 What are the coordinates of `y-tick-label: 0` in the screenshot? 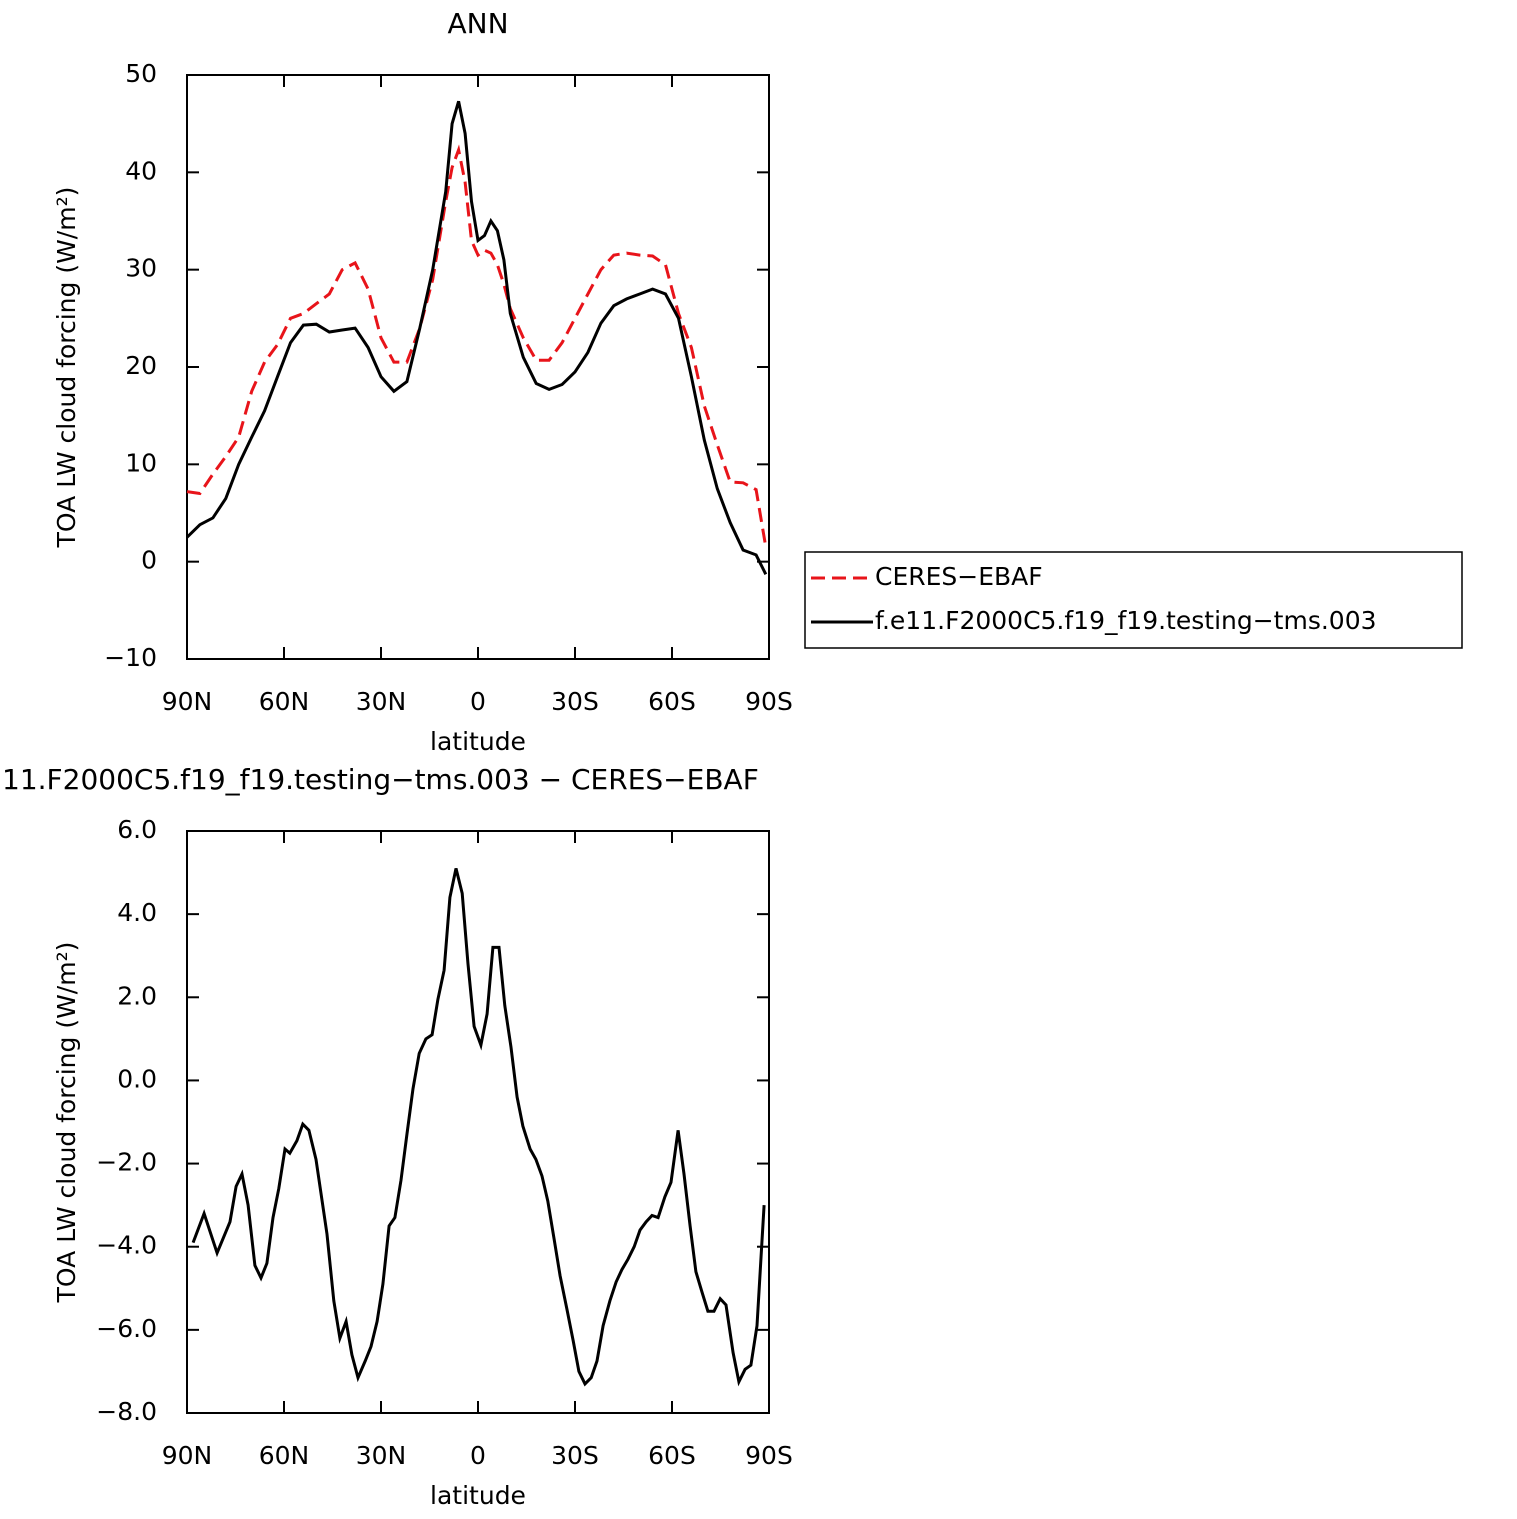 It's located at (149, 560).